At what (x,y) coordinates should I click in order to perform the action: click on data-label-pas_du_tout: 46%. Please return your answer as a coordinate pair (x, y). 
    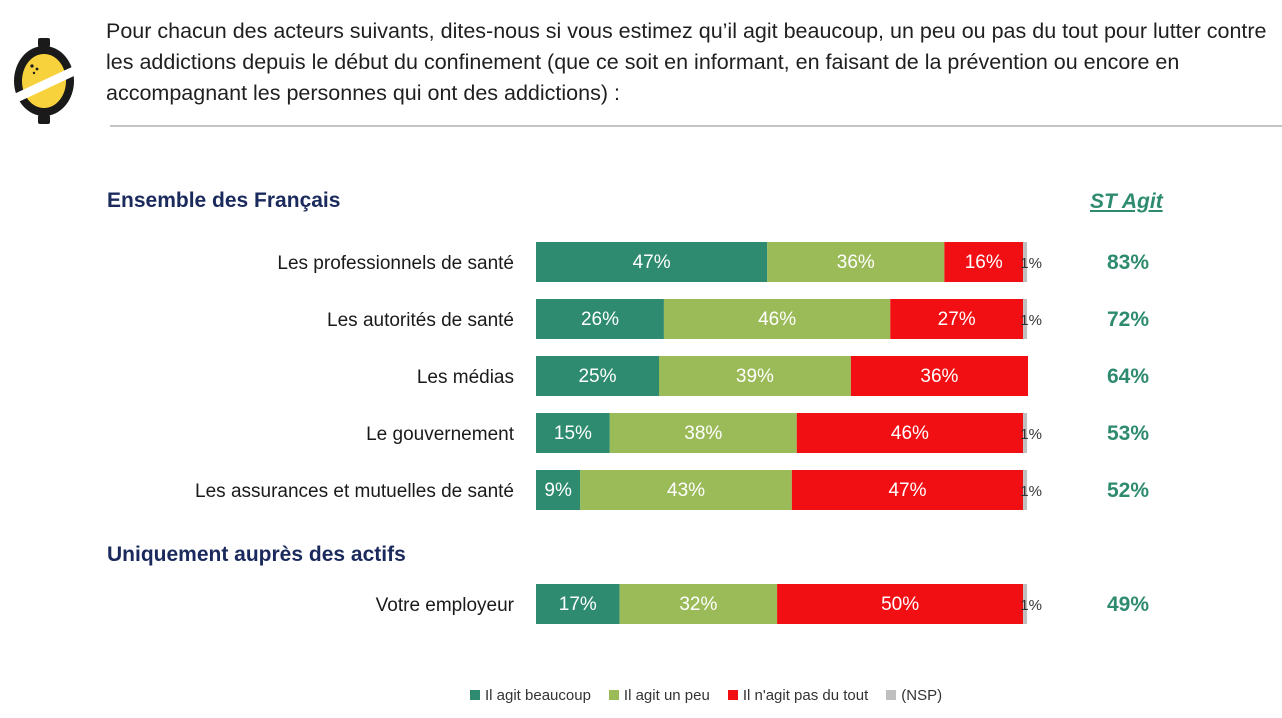
    Looking at the image, I should click on (910, 433).